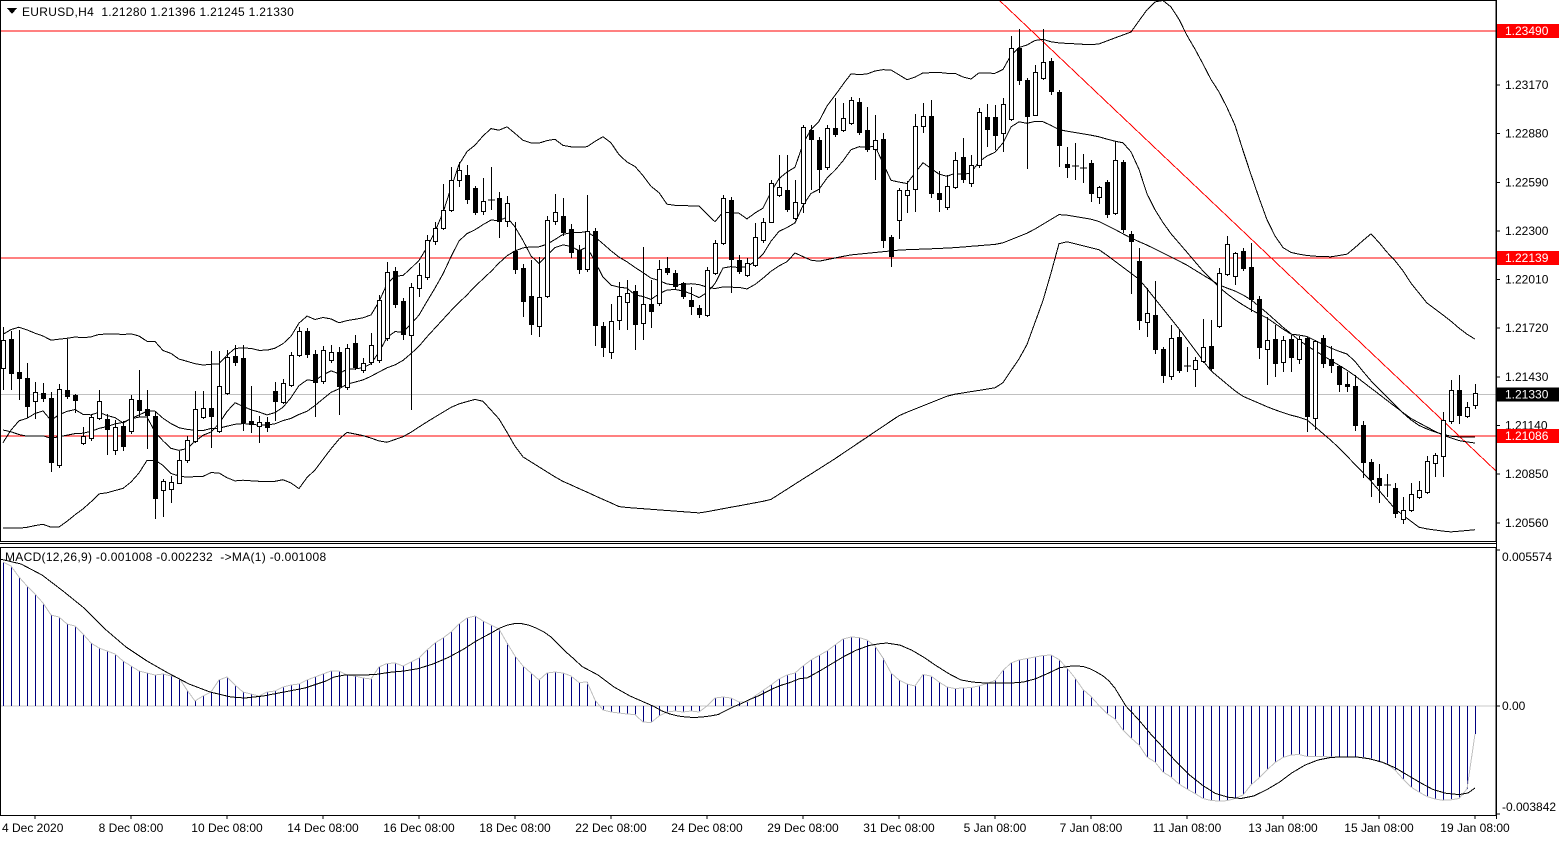 This screenshot has height=845, width=1560. I want to click on svg-text: 1.21086, so click(1527, 436).